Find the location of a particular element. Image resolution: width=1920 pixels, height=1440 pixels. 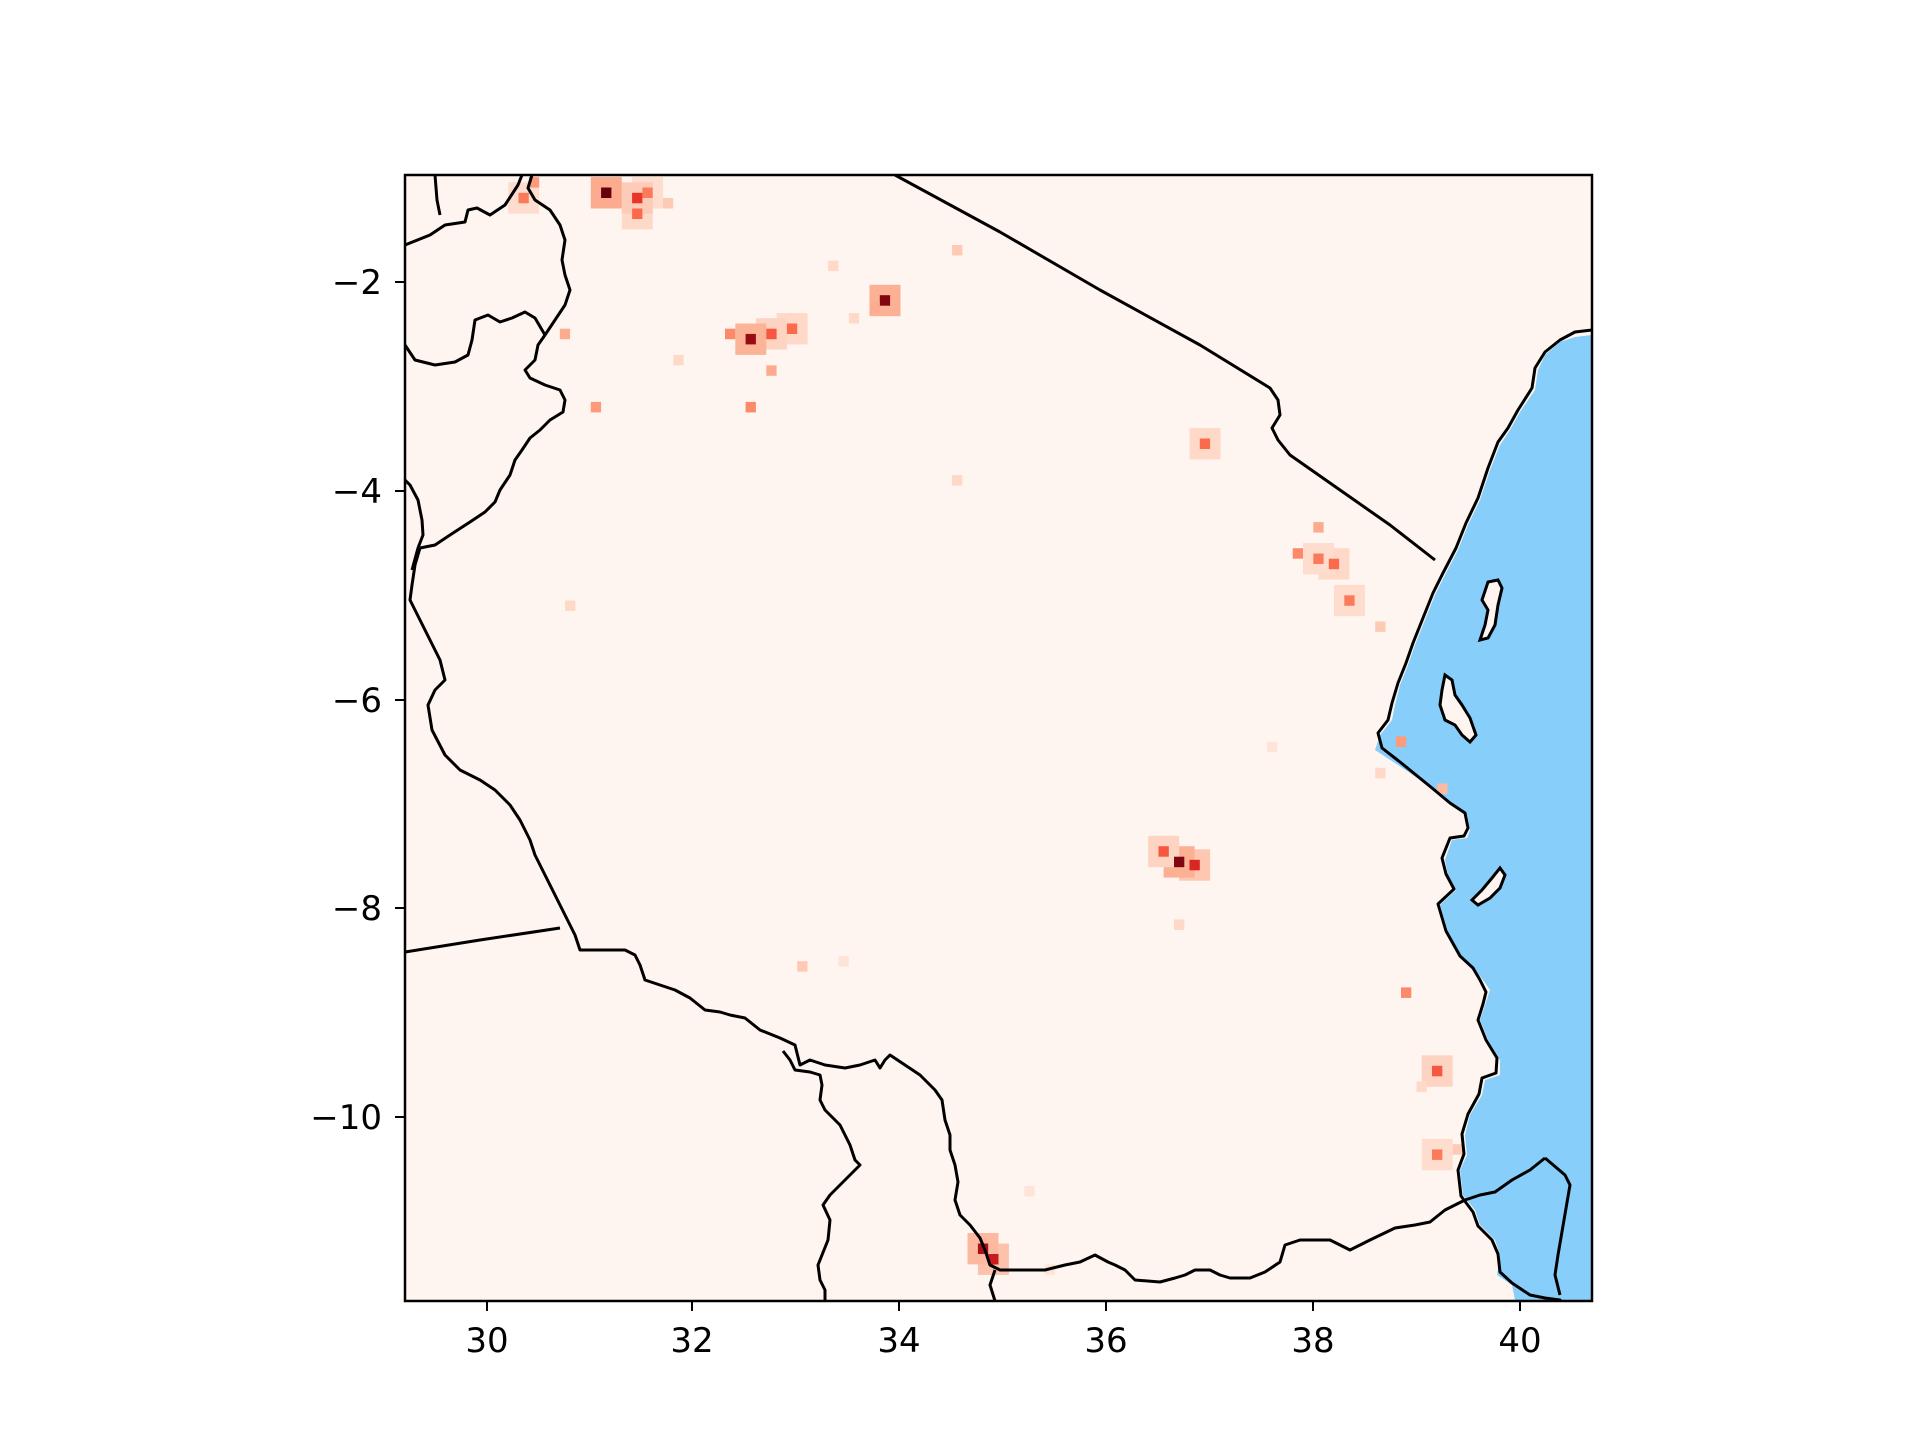

dr-congo-border is located at coordinates (415, 524).